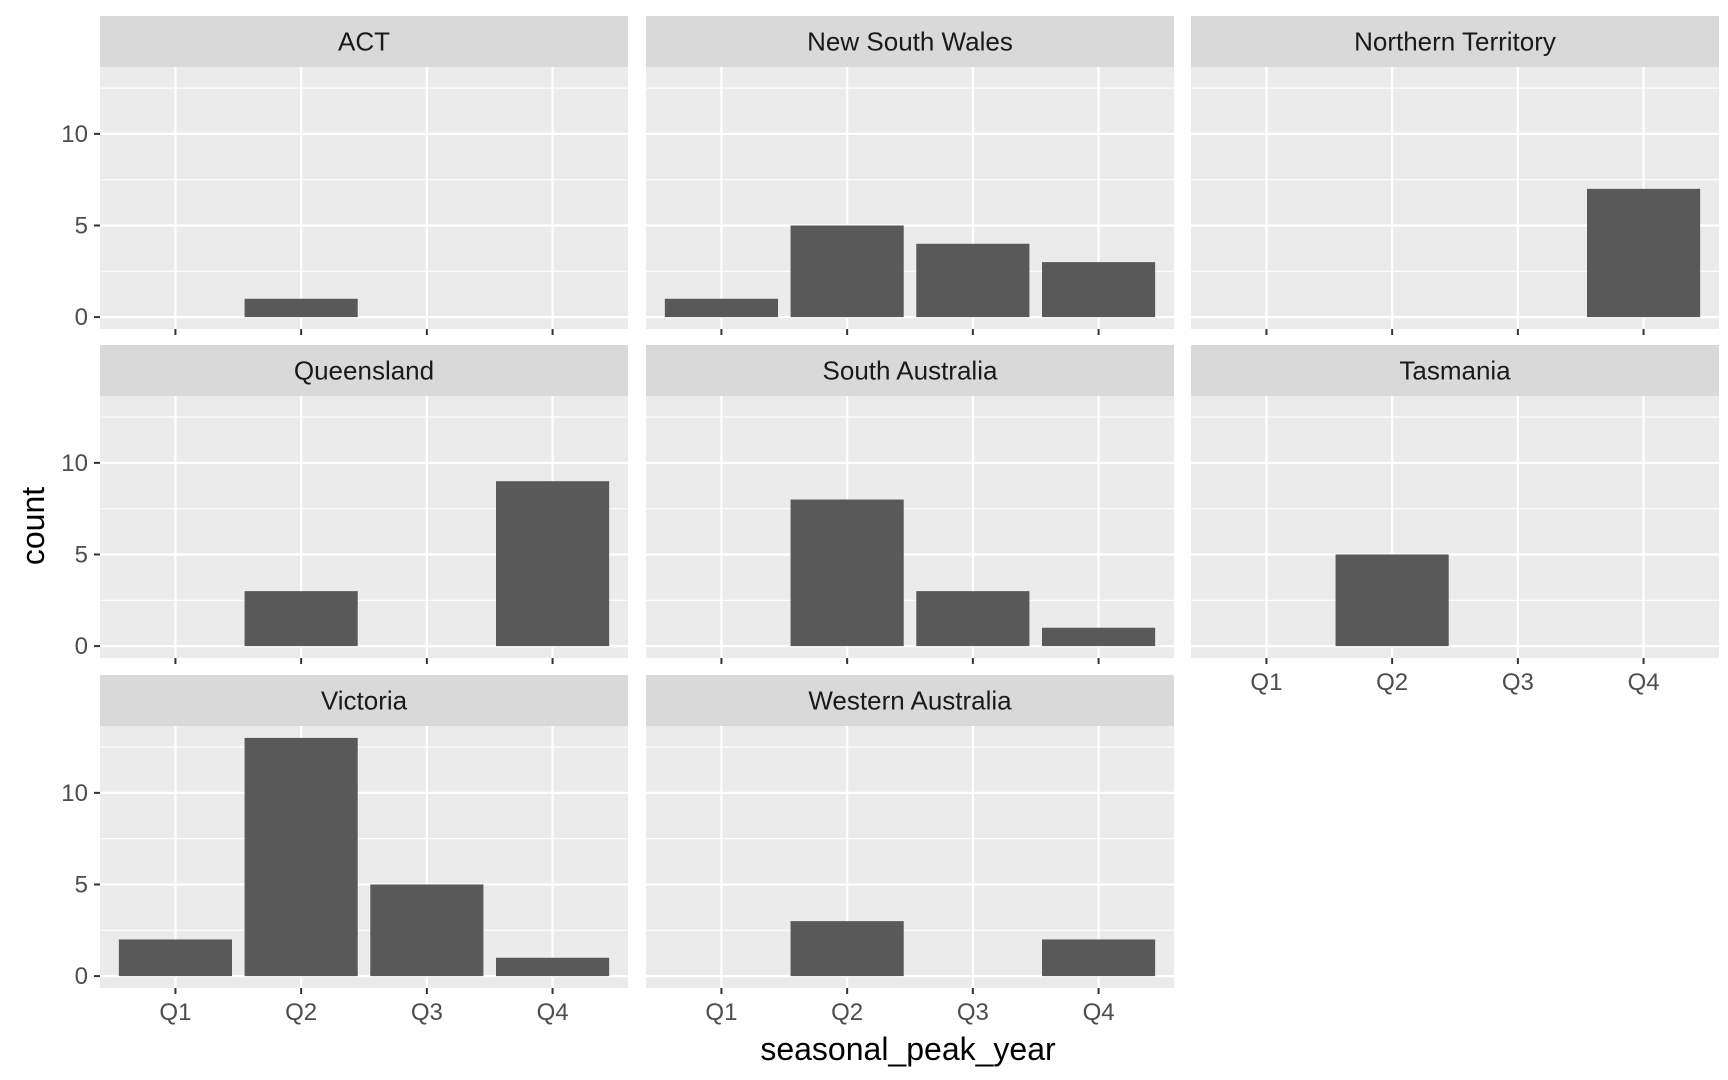 This screenshot has width=1728, height=1080. I want to click on strip-label-new-south-wales: New South Wales, so click(910, 42).